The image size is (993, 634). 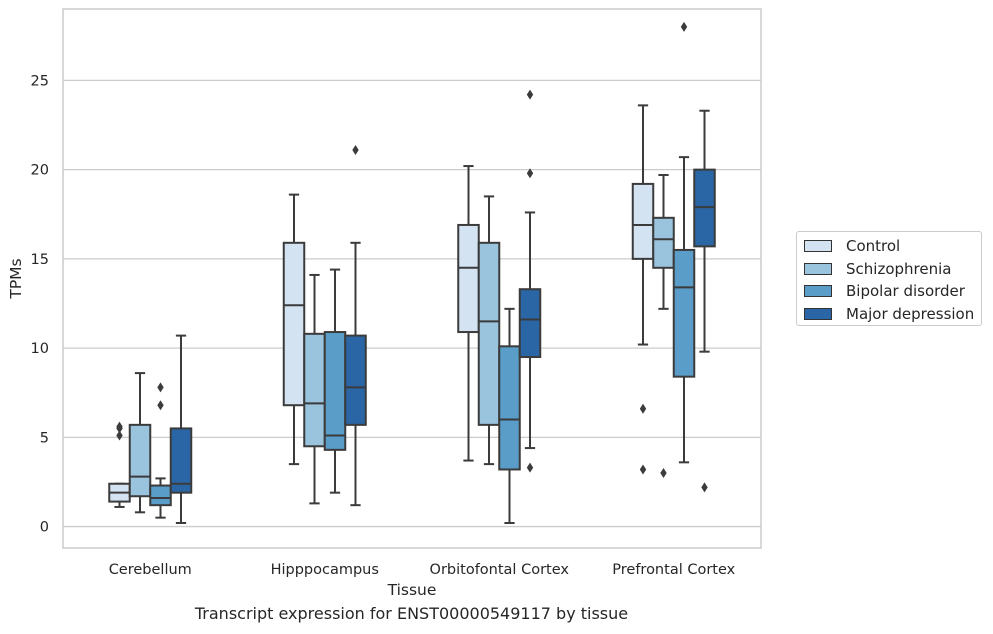 I want to click on iqr-box-hipppocampus-schizophrenia, so click(x=314, y=390).